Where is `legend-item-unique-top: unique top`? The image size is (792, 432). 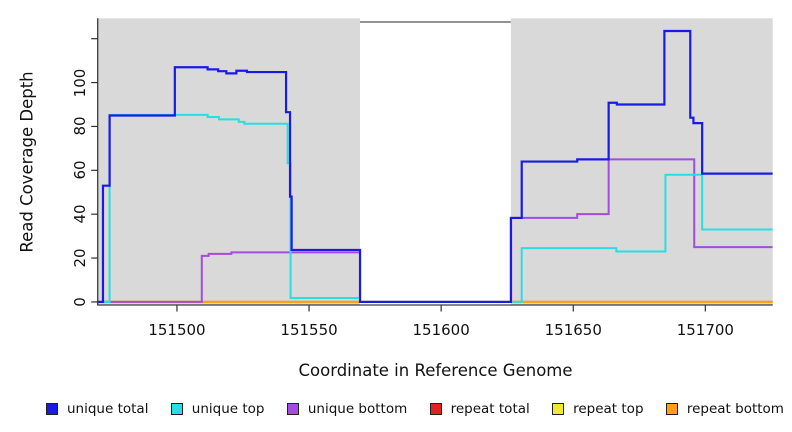 legend-item-unique-top: unique top is located at coordinates (217, 409).